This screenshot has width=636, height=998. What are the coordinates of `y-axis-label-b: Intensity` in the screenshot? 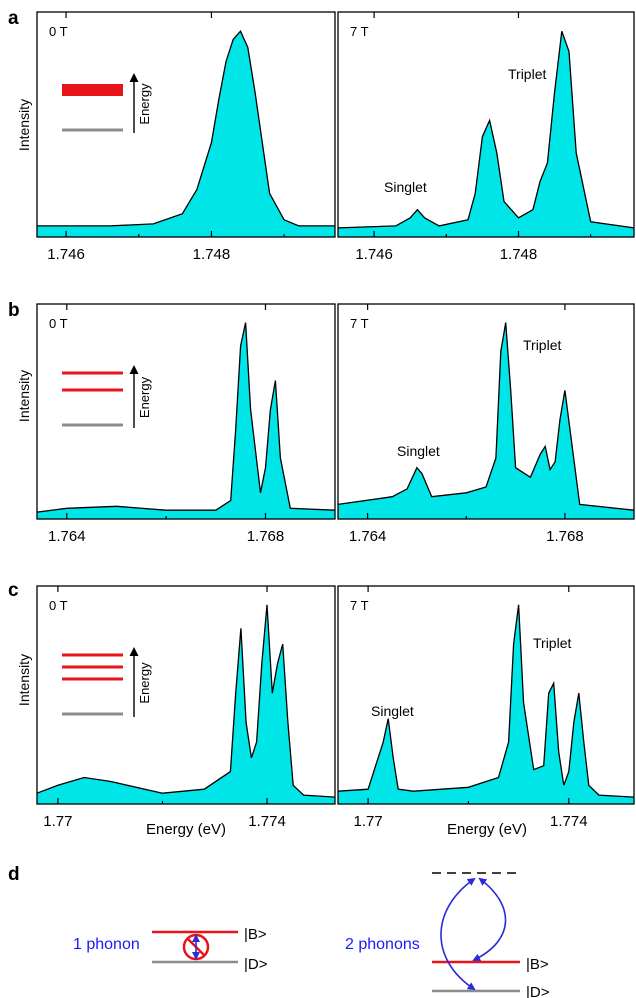 It's located at (24, 396).